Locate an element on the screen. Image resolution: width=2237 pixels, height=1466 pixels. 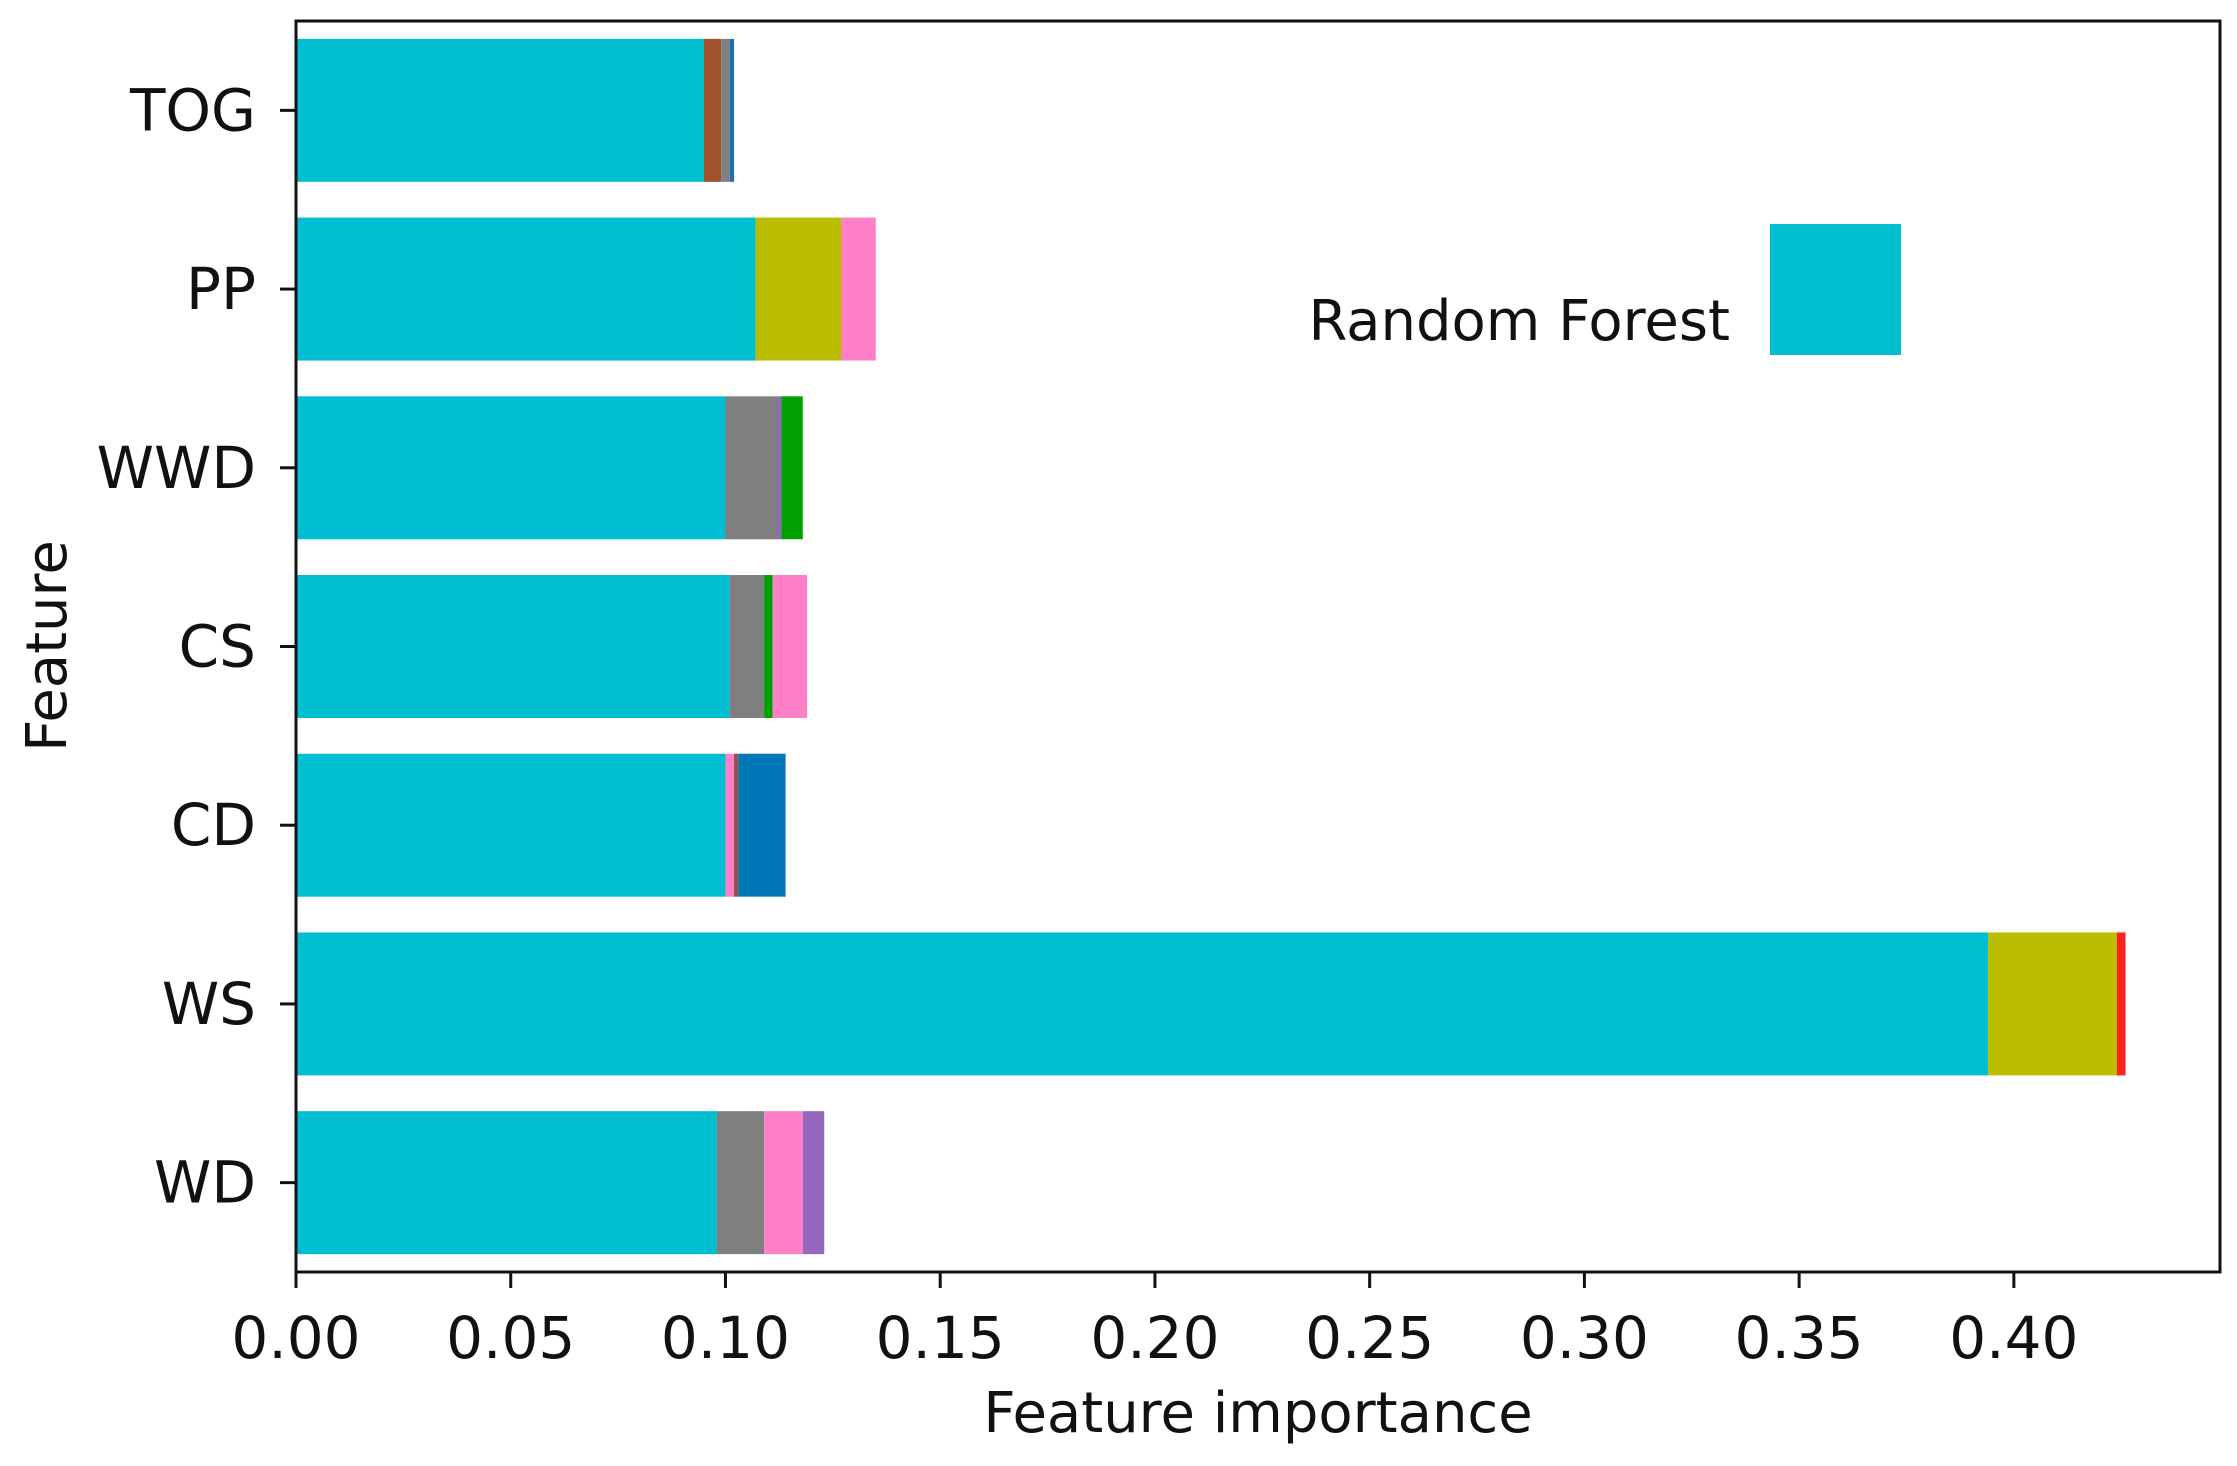
x-tick-label: 0.15 is located at coordinates (940, 1338).